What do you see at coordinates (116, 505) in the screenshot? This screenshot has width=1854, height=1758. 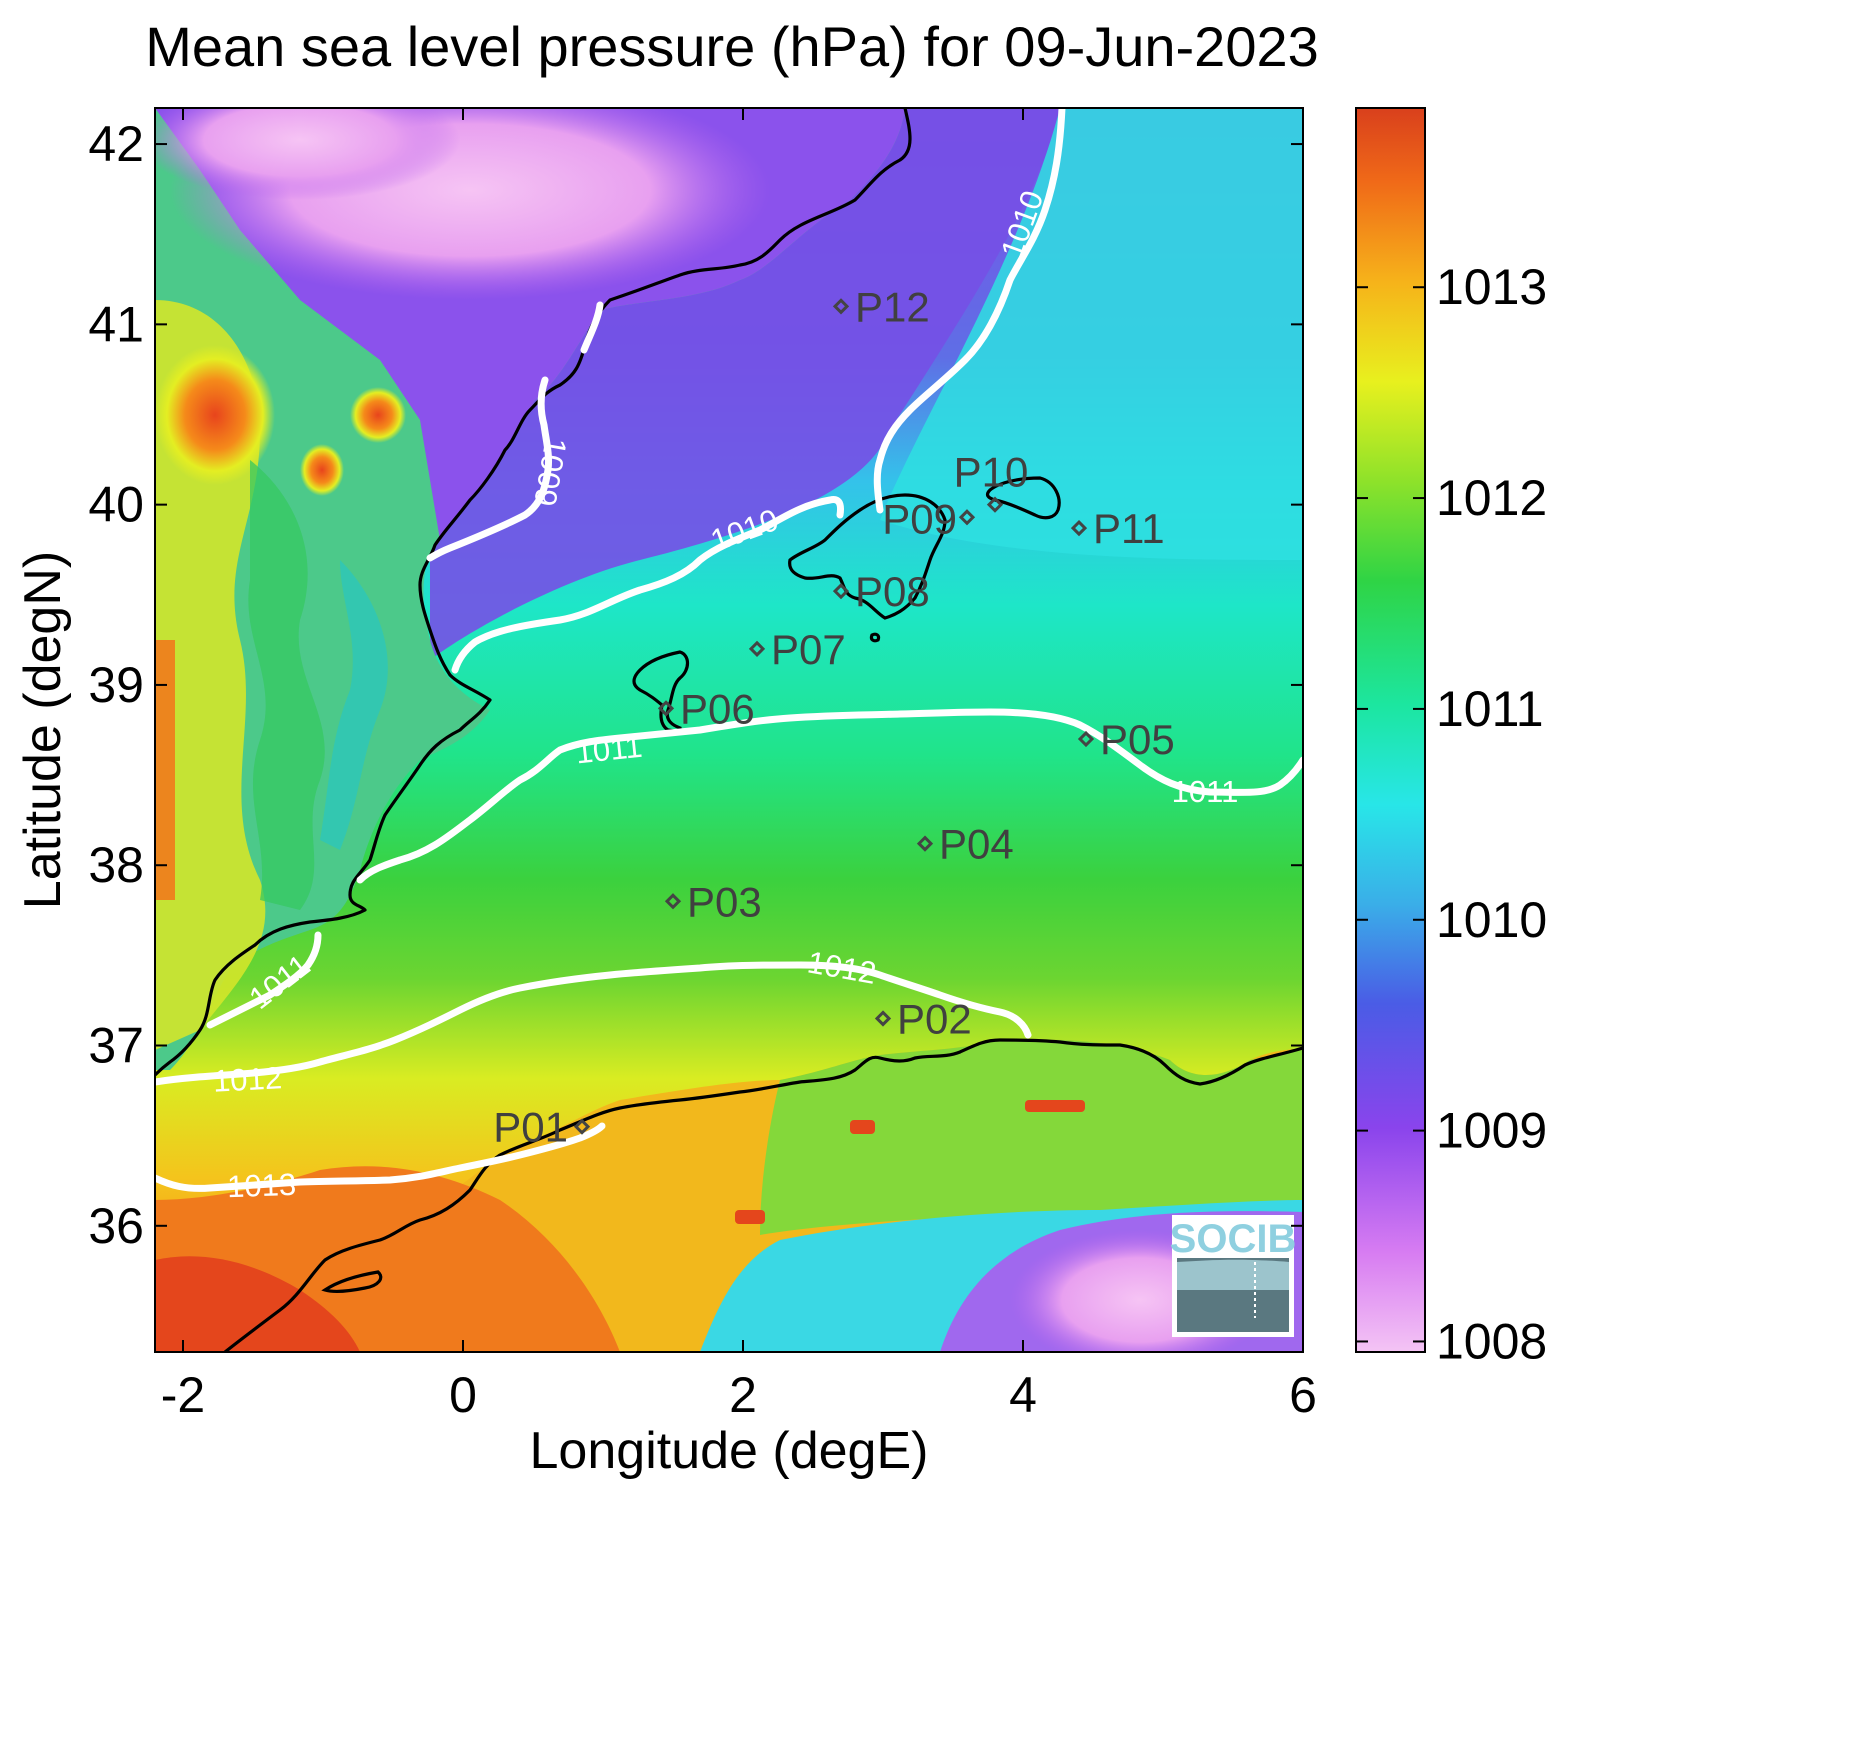 I see `y-tick-label: 40` at bounding box center [116, 505].